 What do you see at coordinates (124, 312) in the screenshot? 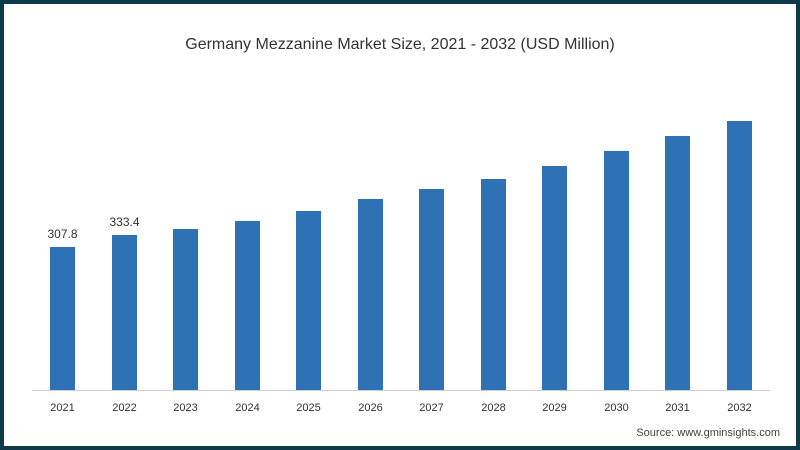
I see `bar-2022` at bounding box center [124, 312].